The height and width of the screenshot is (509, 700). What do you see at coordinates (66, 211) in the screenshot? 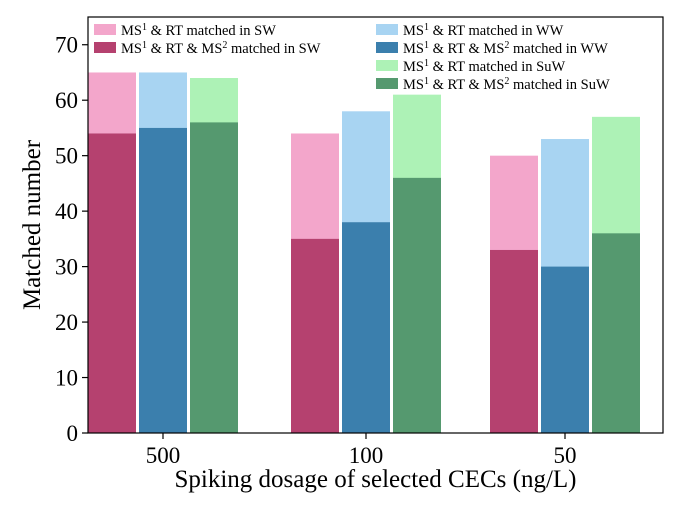
I see `y-tick-label-40: 40` at bounding box center [66, 211].